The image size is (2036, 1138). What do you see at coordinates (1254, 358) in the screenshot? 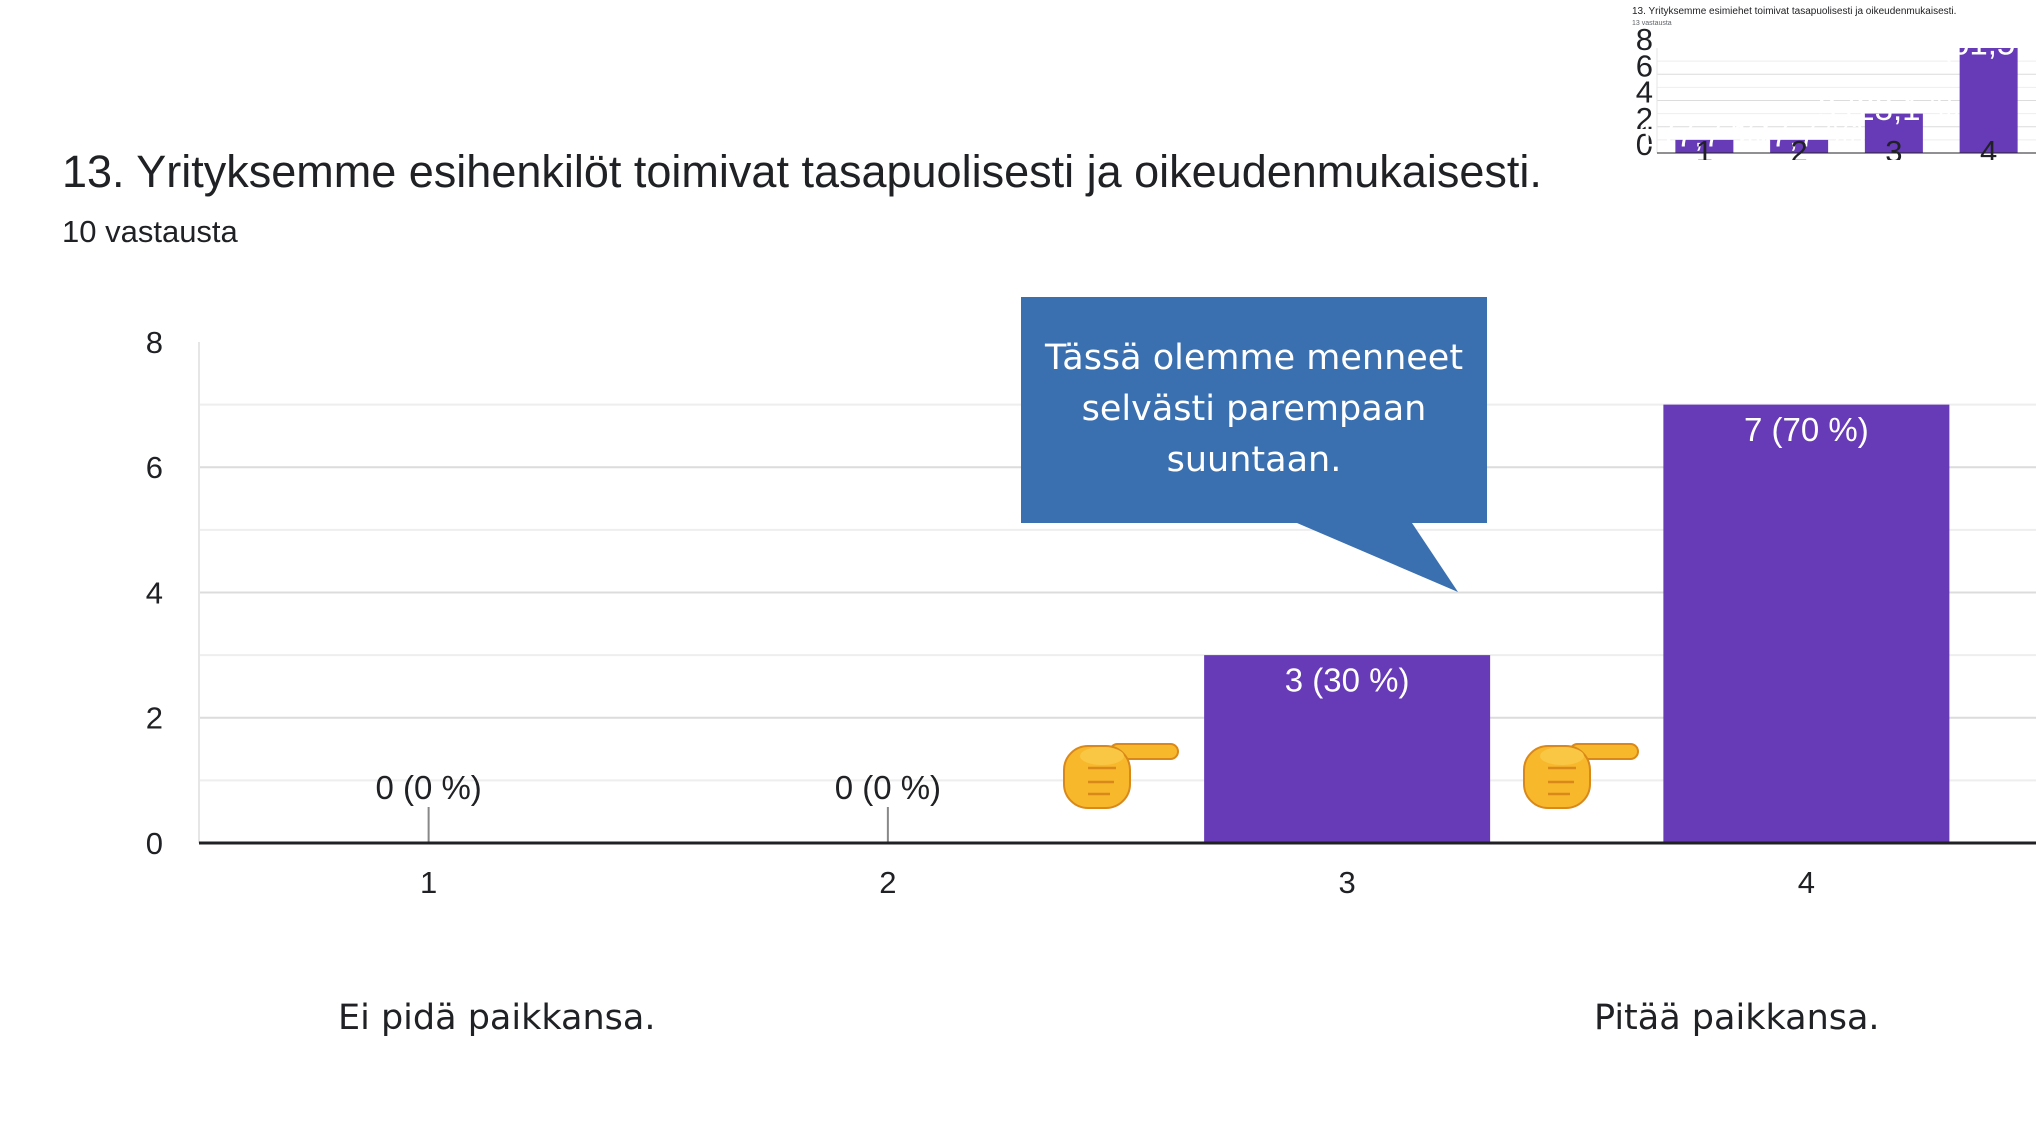
I see `callout-line: Tässä olemme menneet` at bounding box center [1254, 358].